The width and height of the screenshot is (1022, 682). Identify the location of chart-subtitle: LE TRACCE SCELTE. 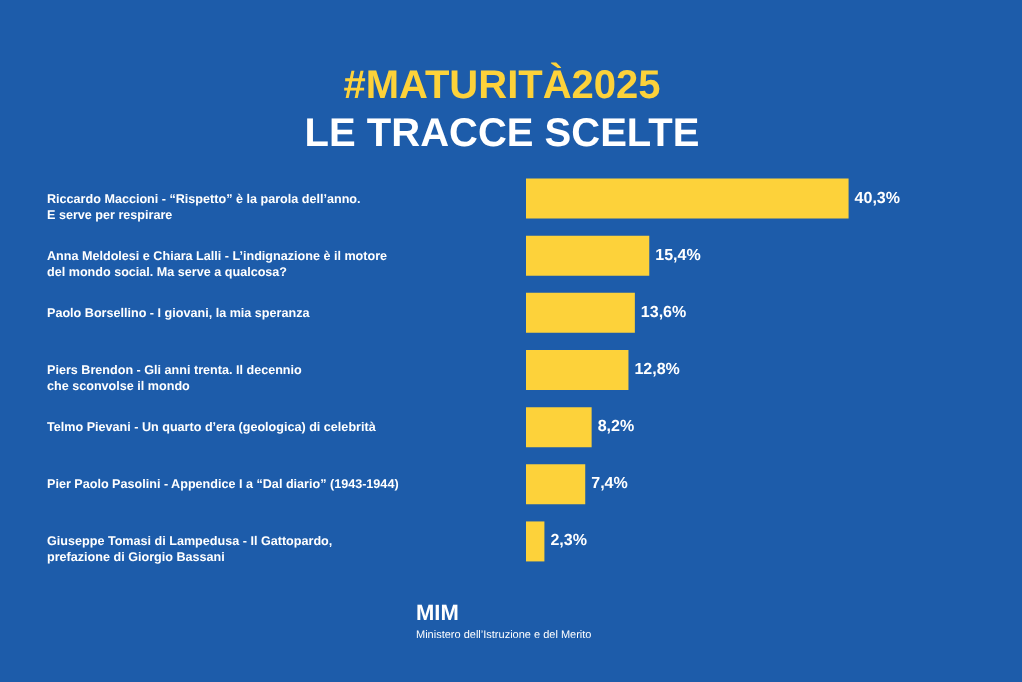
(502, 134).